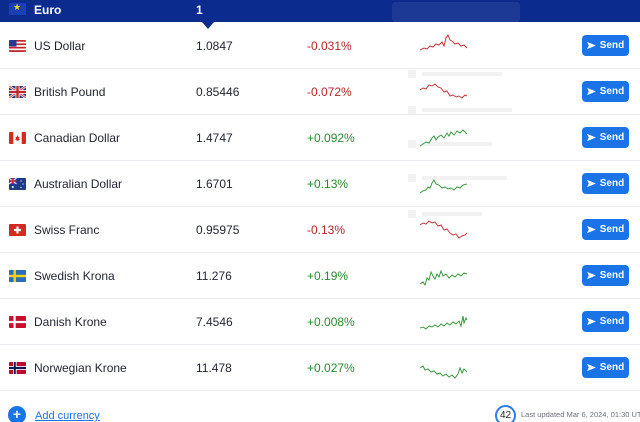  Describe the element at coordinates (329, 46) in the screenshot. I see `currency-change: -0.031%` at that location.